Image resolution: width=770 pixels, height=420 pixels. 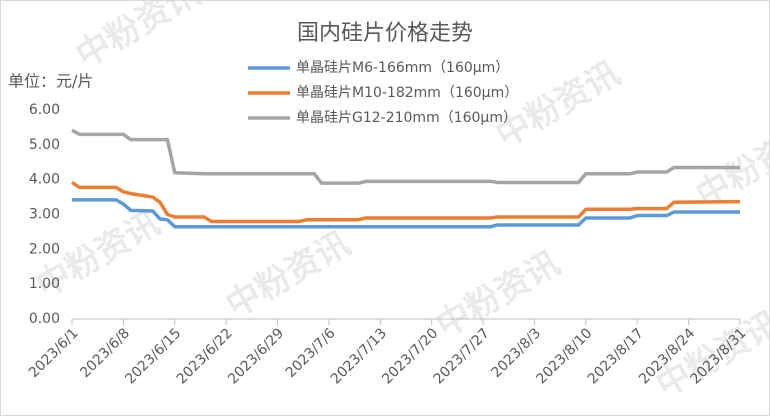 I want to click on y-tick-label: 1.00, so click(x=44, y=284).